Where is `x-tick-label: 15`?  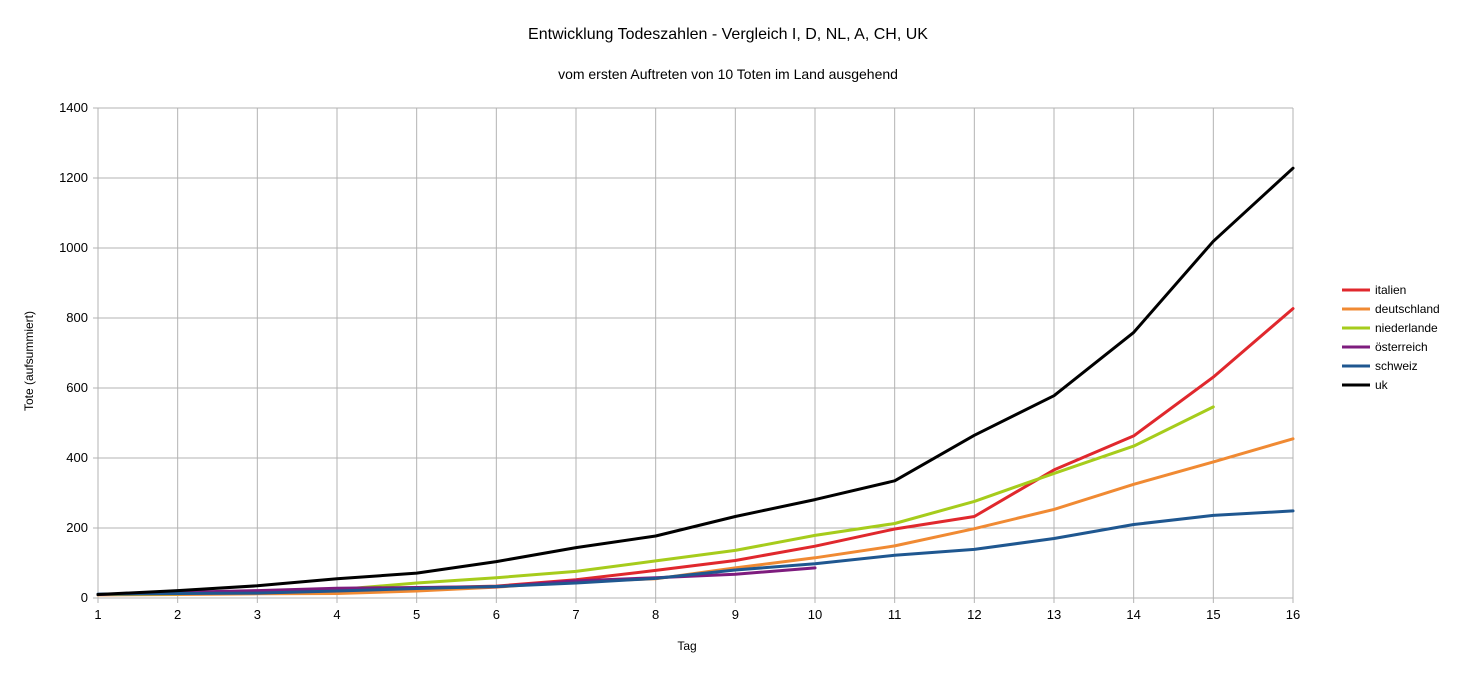 x-tick-label: 15 is located at coordinates (1213, 614).